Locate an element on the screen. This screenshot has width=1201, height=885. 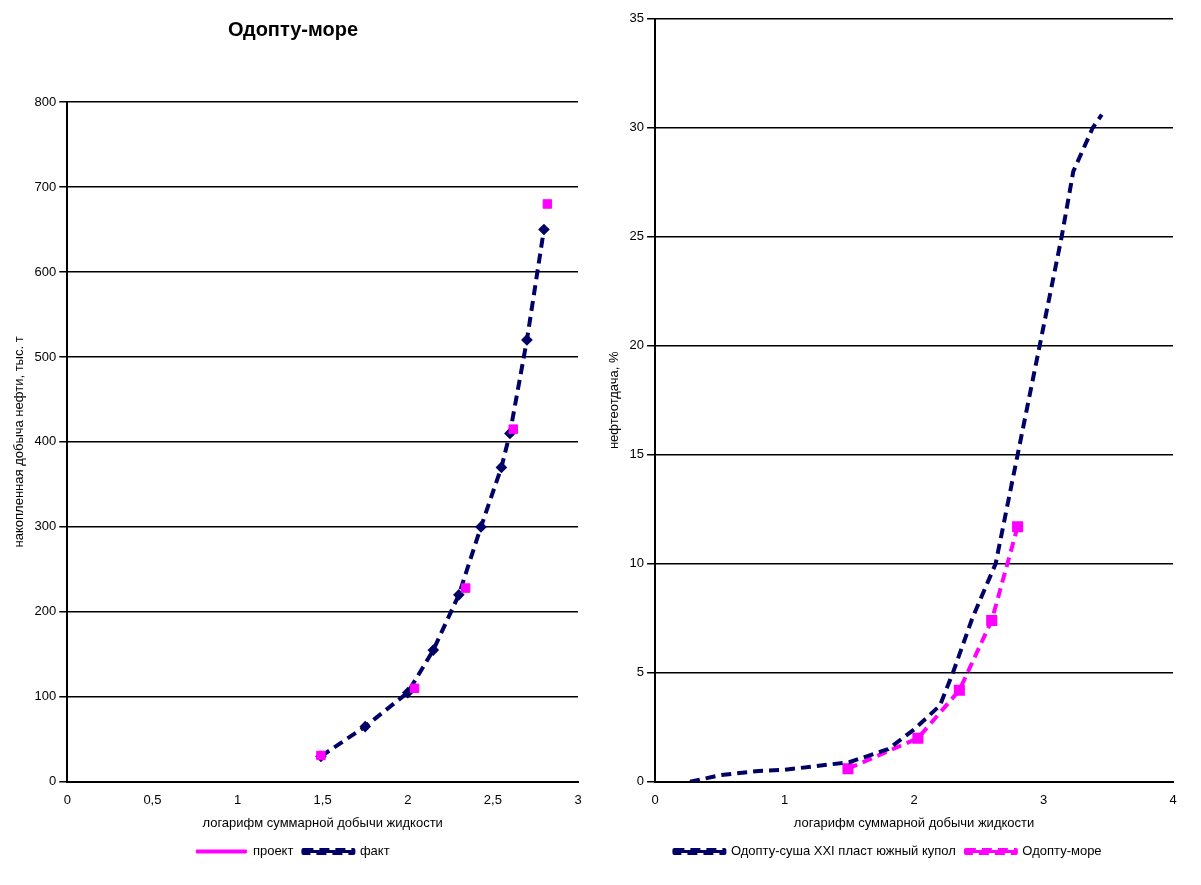
y-tick-label: 500 is located at coordinates (45, 356).